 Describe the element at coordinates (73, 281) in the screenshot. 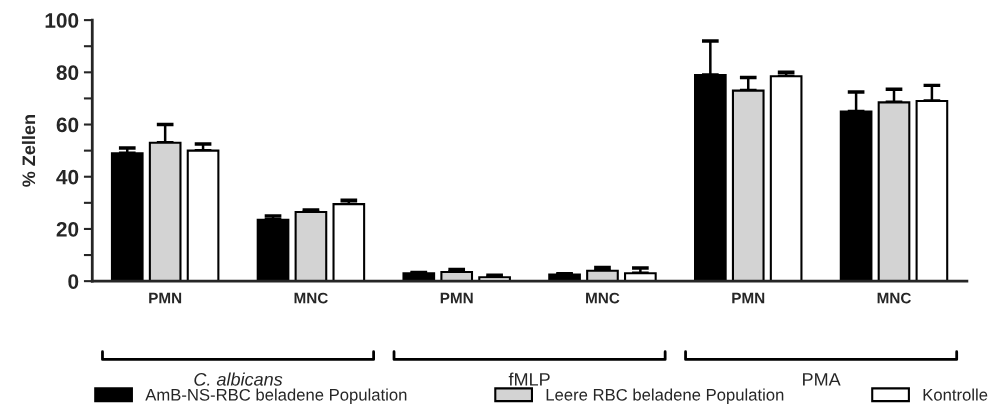

I see `y-tick-label: 0` at that location.